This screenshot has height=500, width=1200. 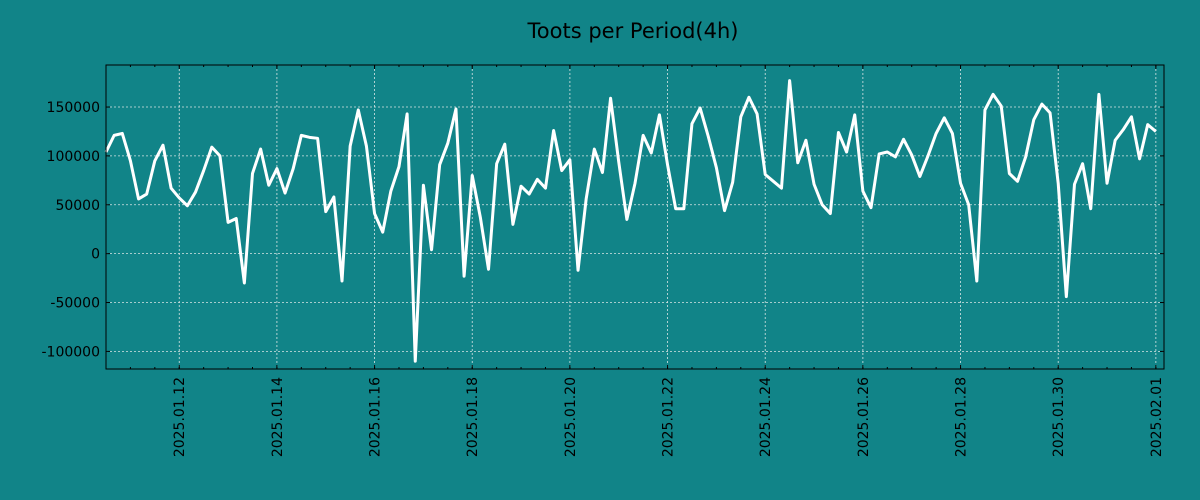 I want to click on x-tick-label: 2025.01.18, so click(x=473, y=417).